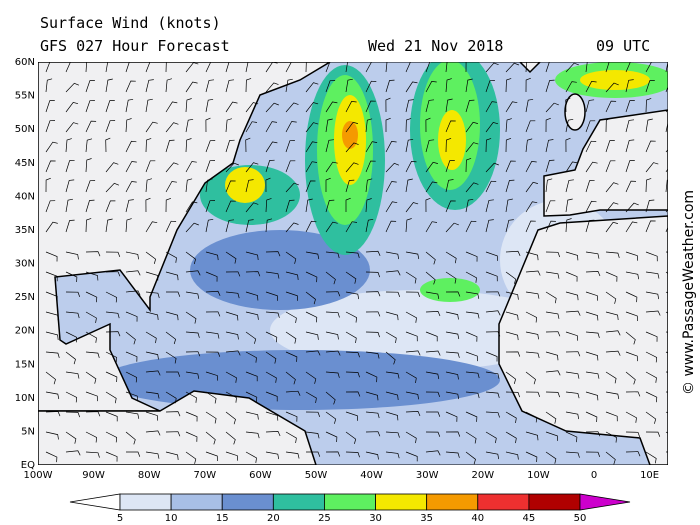  I want to click on colorbar-tick-label: 15, so click(222, 518).